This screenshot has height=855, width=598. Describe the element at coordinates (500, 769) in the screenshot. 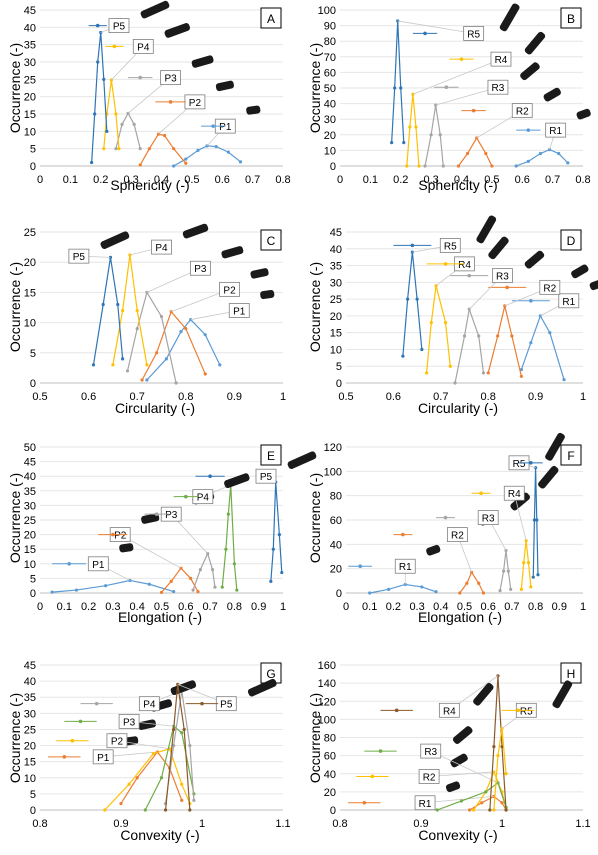

I see `series-line-r5` at that location.